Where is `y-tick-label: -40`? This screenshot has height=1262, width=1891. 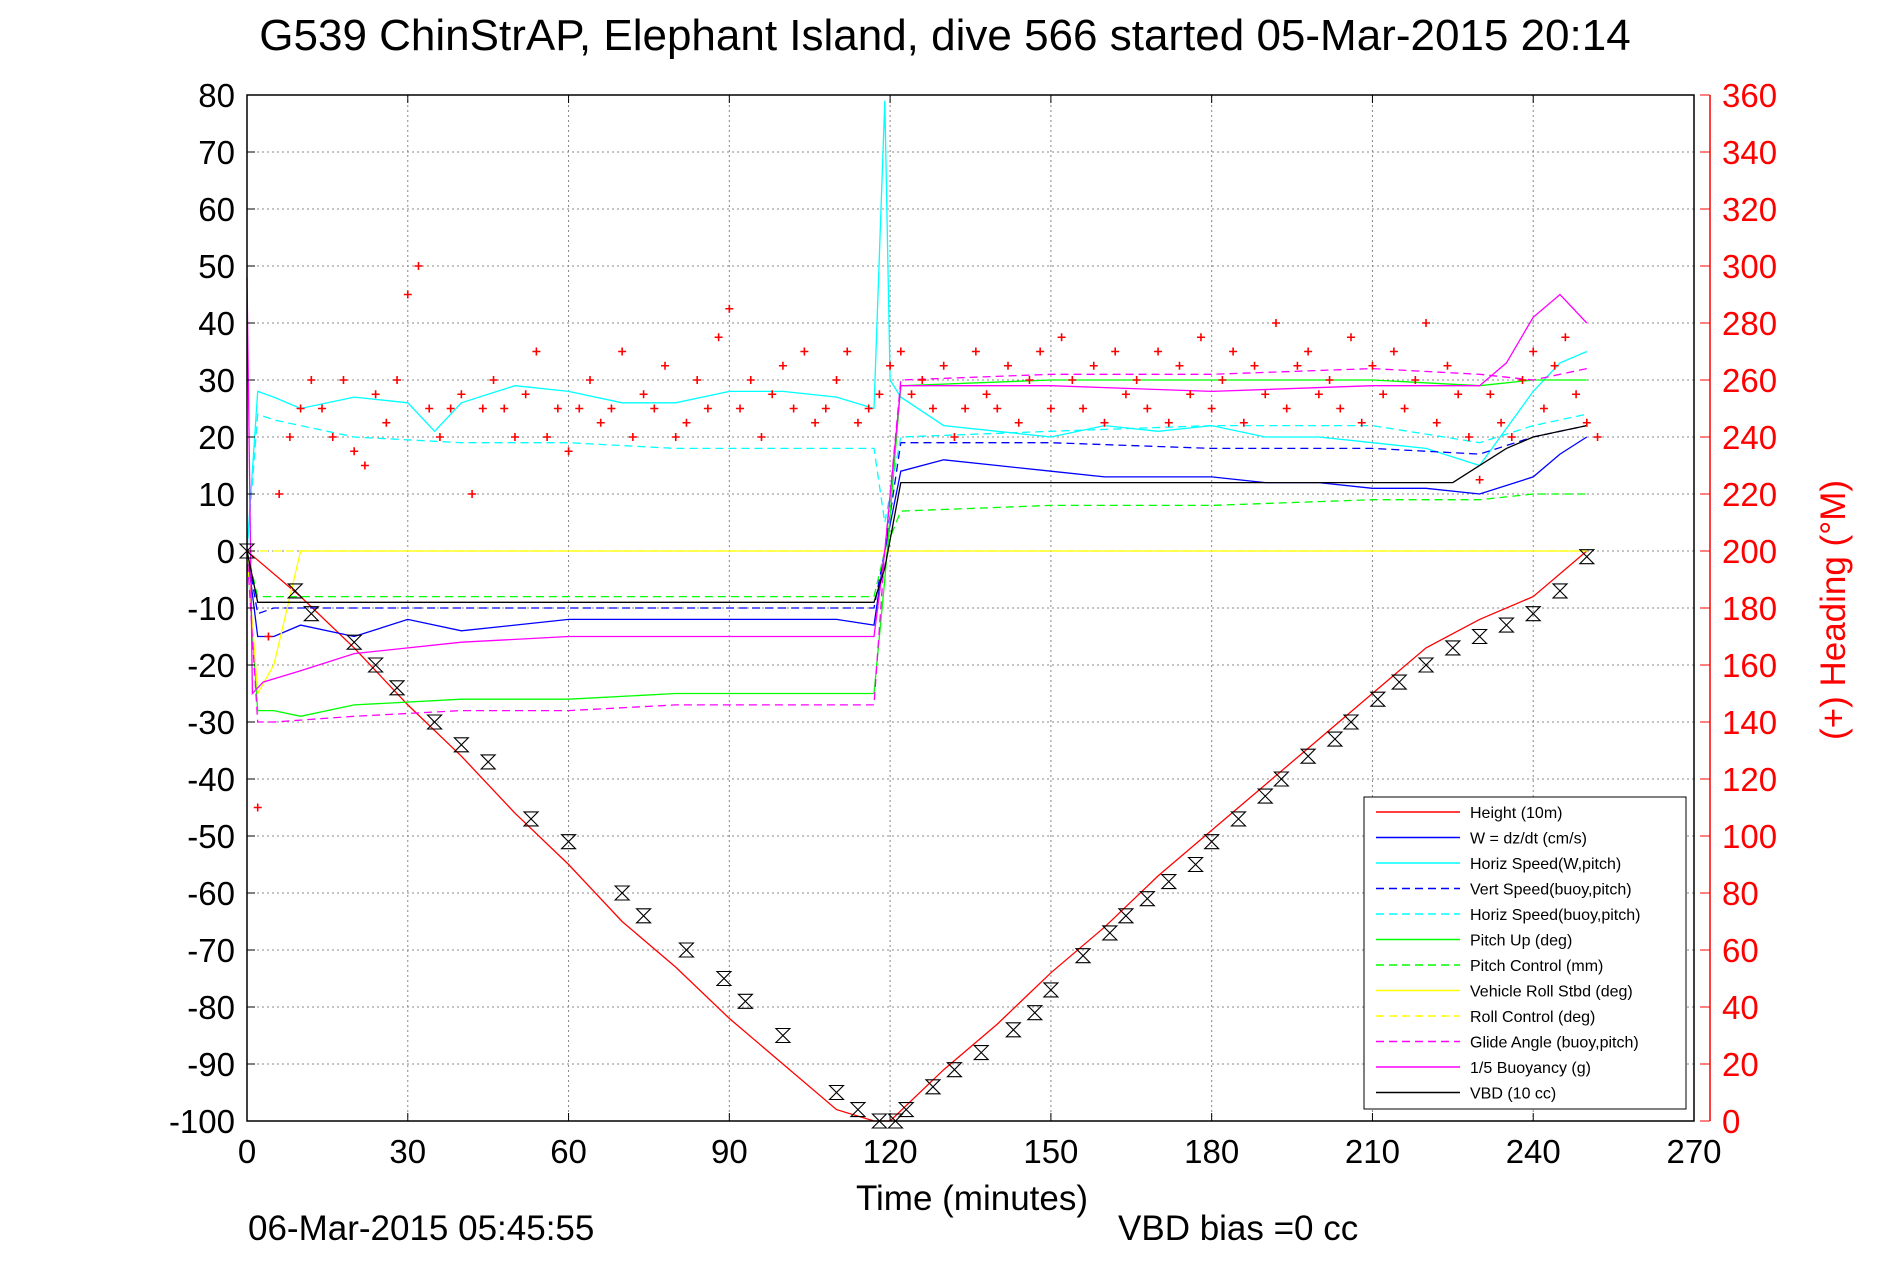
y-tick-label: -40 is located at coordinates (211, 779).